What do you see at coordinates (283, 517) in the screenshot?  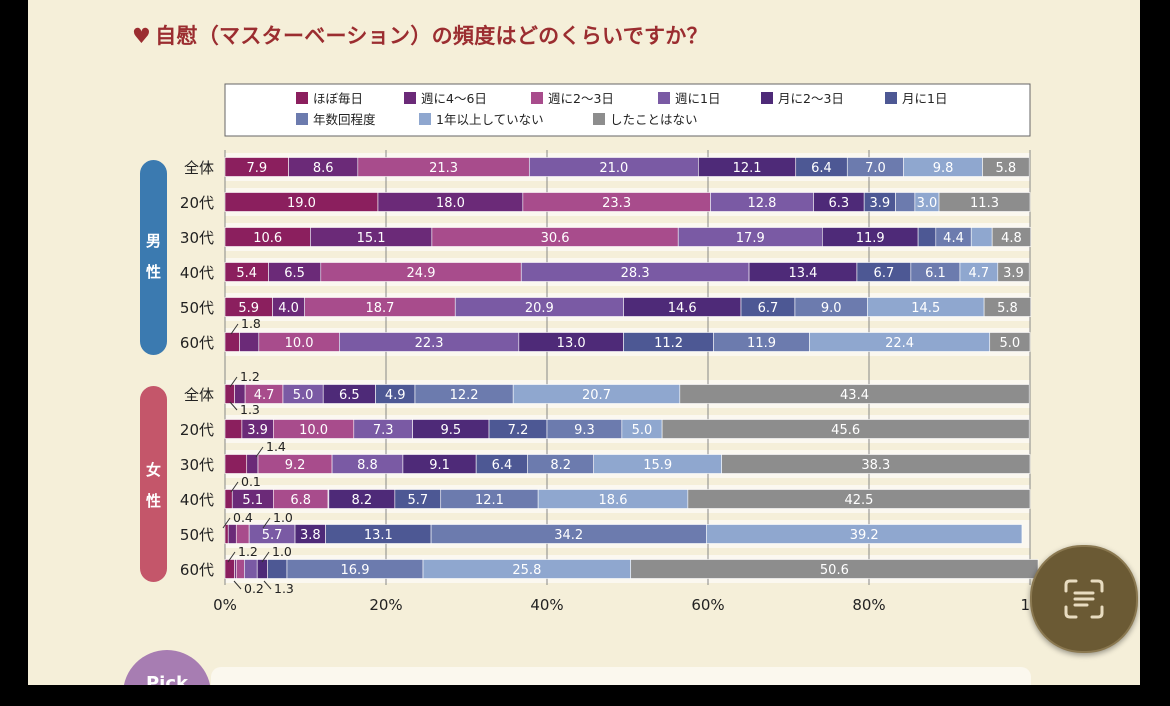 I see `callout-label: 1.0` at bounding box center [283, 517].